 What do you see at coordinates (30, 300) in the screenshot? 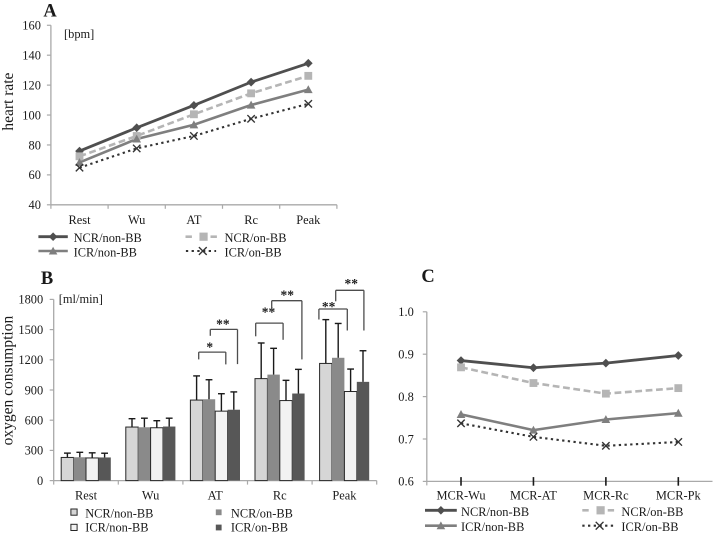
I see `svg-text: 1800` at bounding box center [30, 300].